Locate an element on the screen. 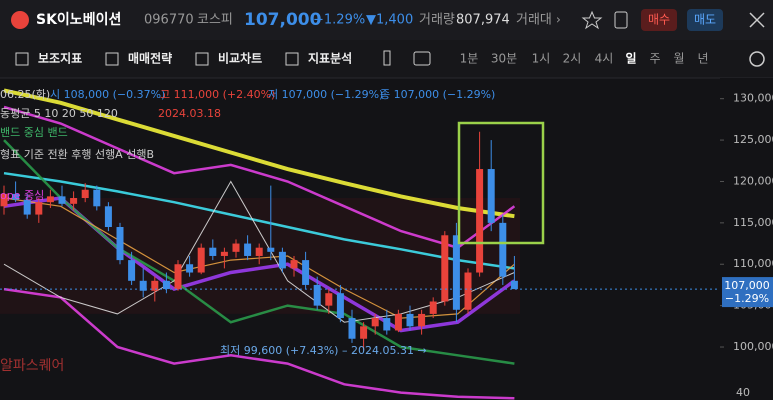 The image size is (773, 400). tool-button: 보조지표 is located at coordinates (60, 58).